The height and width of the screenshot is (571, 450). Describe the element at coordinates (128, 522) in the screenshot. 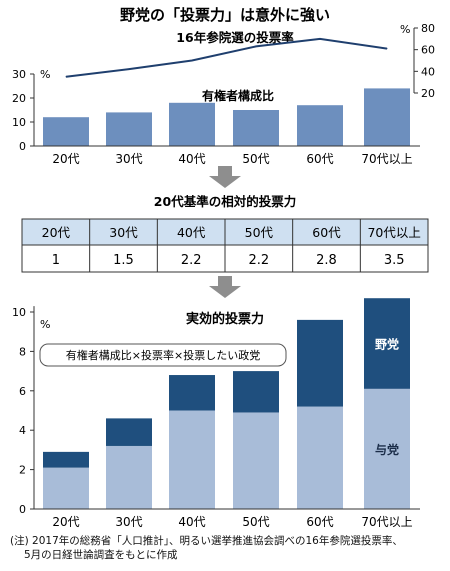

I see `stacked-x-tick-label: 30代` at that location.